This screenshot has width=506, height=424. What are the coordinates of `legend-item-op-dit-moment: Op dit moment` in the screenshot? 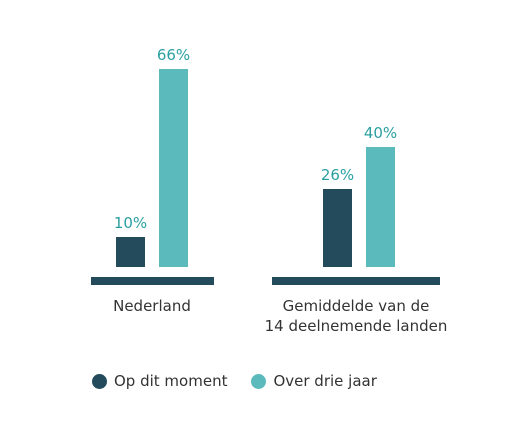 It's located at (159, 381).